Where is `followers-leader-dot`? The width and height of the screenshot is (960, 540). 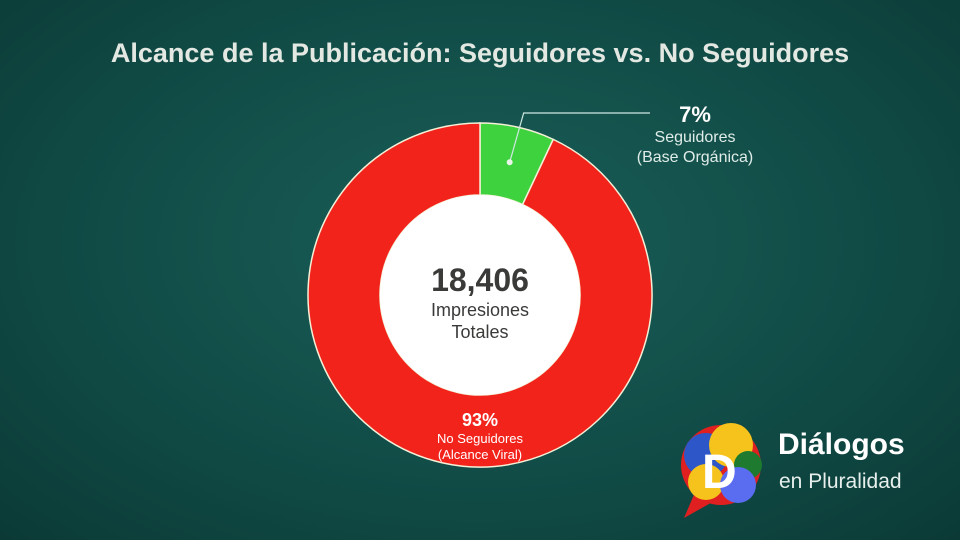
followers-leader-dot is located at coordinates (509, 162).